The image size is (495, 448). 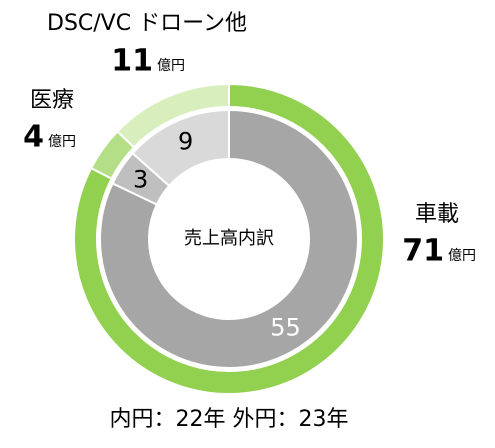 I want to click on outer-slice, so click(x=173, y=115).